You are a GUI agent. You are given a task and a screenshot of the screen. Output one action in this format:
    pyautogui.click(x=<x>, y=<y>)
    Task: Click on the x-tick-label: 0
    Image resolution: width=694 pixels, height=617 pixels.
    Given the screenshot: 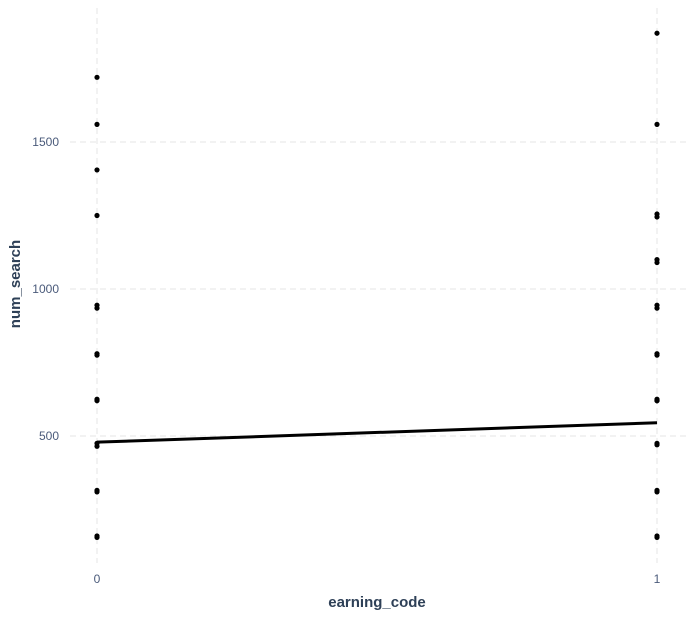 What is the action you would take?
    pyautogui.click(x=97, y=579)
    